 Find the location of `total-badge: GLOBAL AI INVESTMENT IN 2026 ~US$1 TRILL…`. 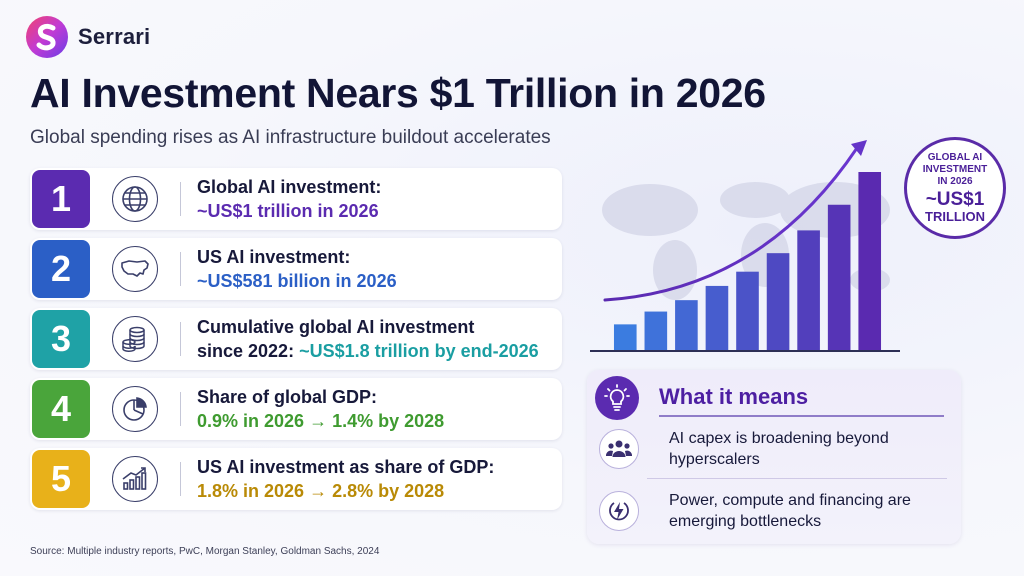

total-badge: GLOBAL AI INVESTMENT IN 2026 ~US$1 TRILL… is located at coordinates (955, 188).